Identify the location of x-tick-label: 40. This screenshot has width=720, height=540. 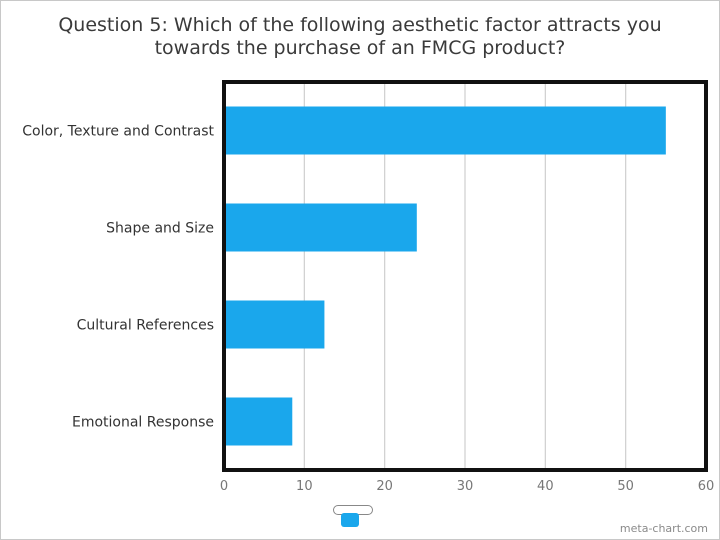
(545, 486).